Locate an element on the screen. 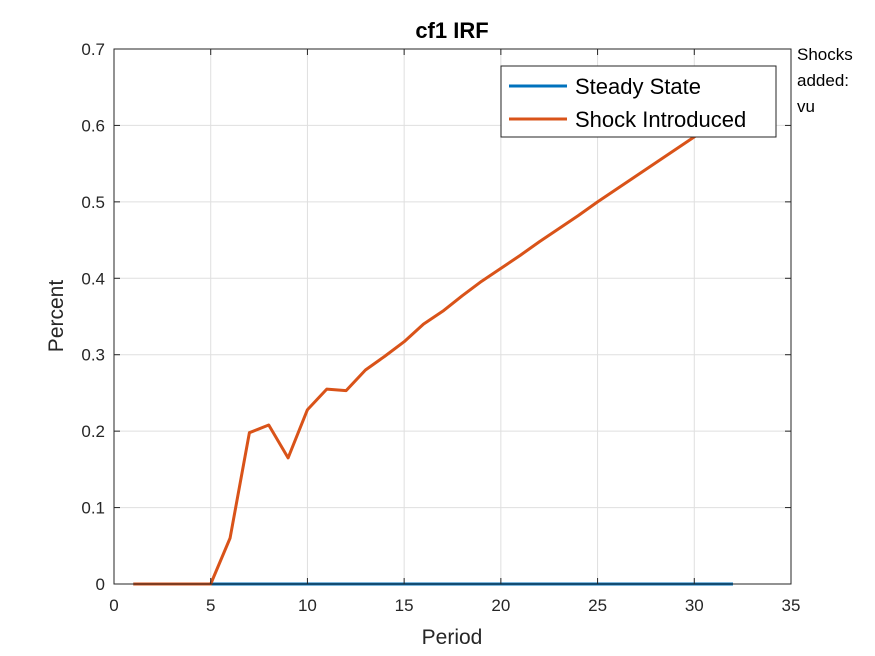 The width and height of the screenshot is (875, 656). annotation-line-2: added: is located at coordinates (823, 80).